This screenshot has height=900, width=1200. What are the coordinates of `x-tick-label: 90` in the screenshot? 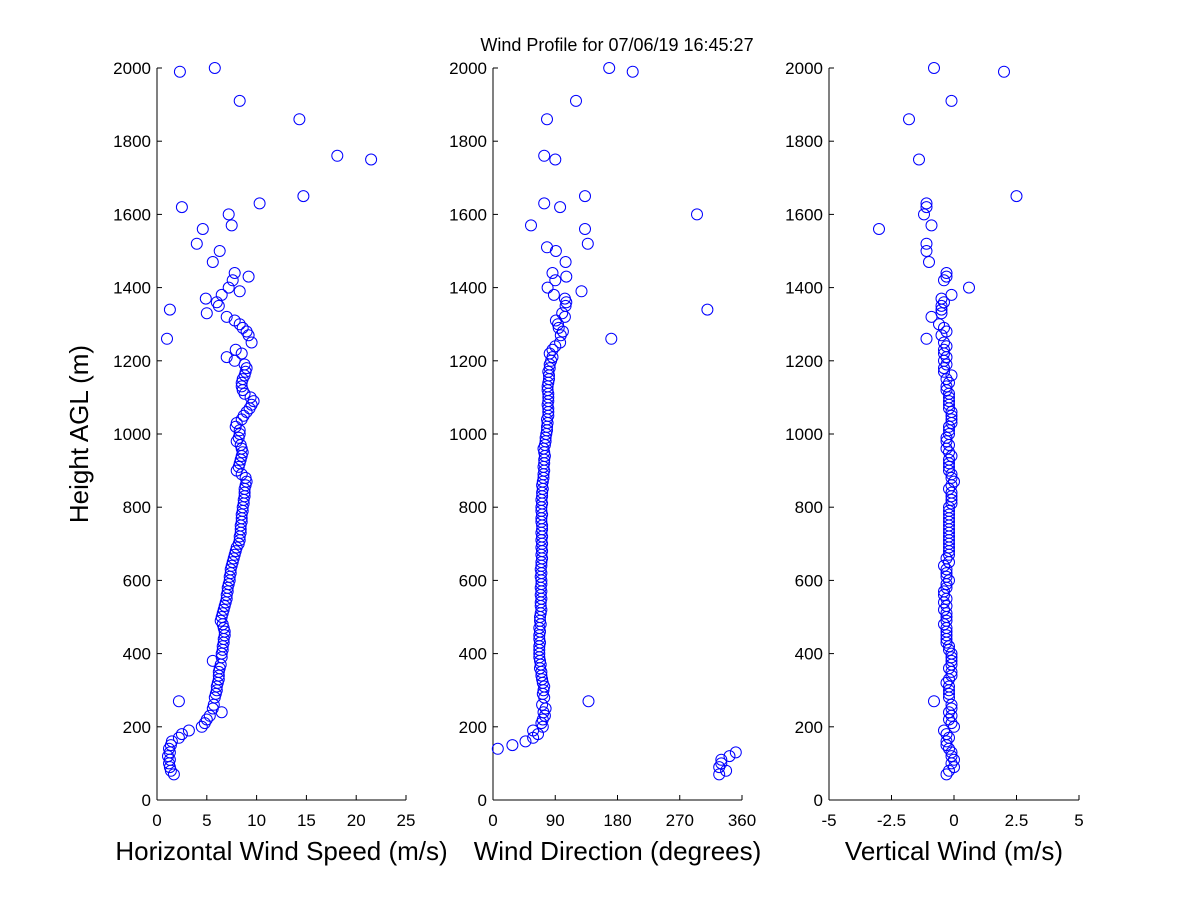 It's located at (555, 820).